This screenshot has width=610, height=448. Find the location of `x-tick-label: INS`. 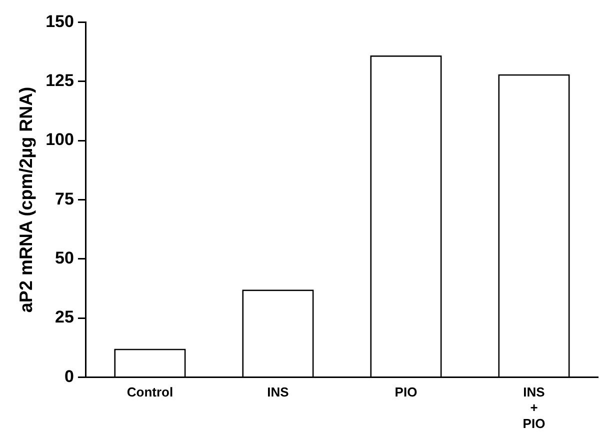

x-tick-label: INS is located at coordinates (278, 392).